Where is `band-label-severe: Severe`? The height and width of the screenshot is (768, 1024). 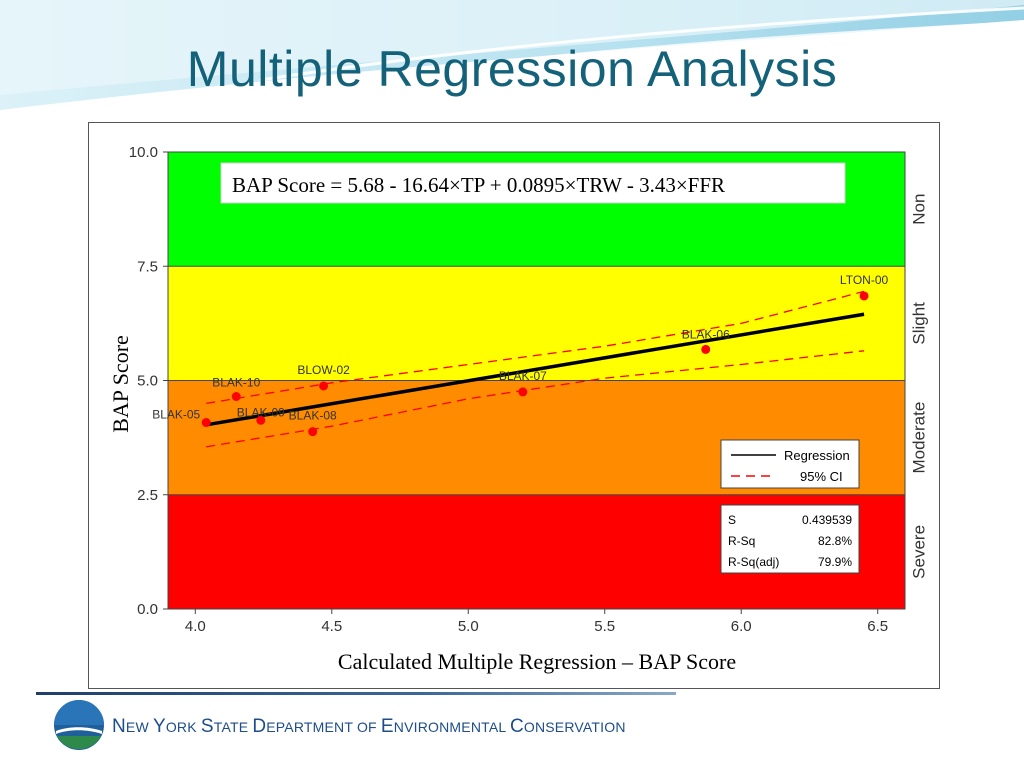 band-label-severe: Severe is located at coordinates (918, 552).